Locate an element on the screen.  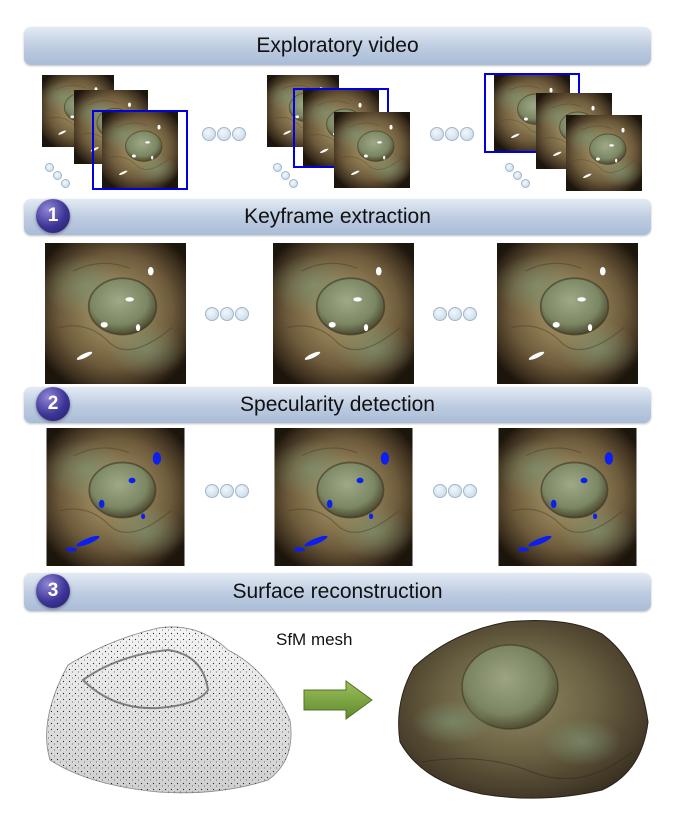
step-2-label: Specularity detection is located at coordinates (337, 404).